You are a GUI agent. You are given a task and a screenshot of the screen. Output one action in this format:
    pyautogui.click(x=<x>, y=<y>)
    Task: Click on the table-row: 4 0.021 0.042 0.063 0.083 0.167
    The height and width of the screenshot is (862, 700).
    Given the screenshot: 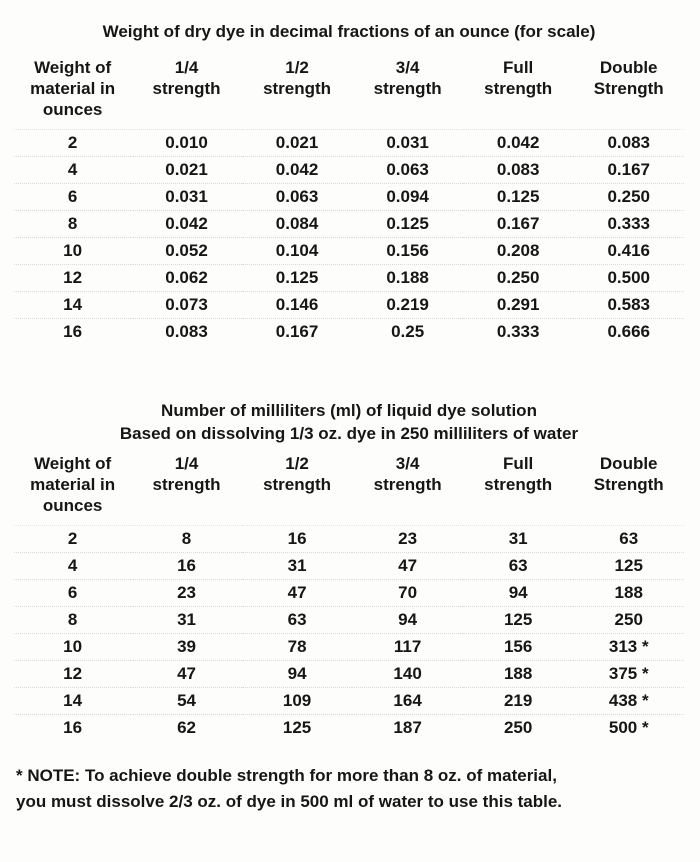 What is the action you would take?
    pyautogui.click(x=349, y=170)
    